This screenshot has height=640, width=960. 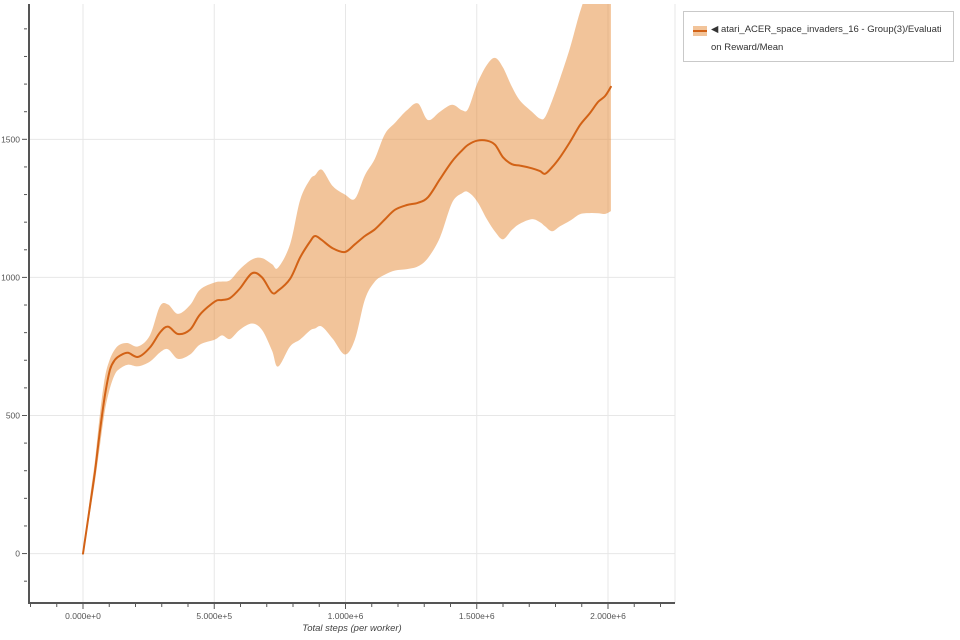 What do you see at coordinates (10, 139) in the screenshot?
I see `y-tick-label: 1500` at bounding box center [10, 139].